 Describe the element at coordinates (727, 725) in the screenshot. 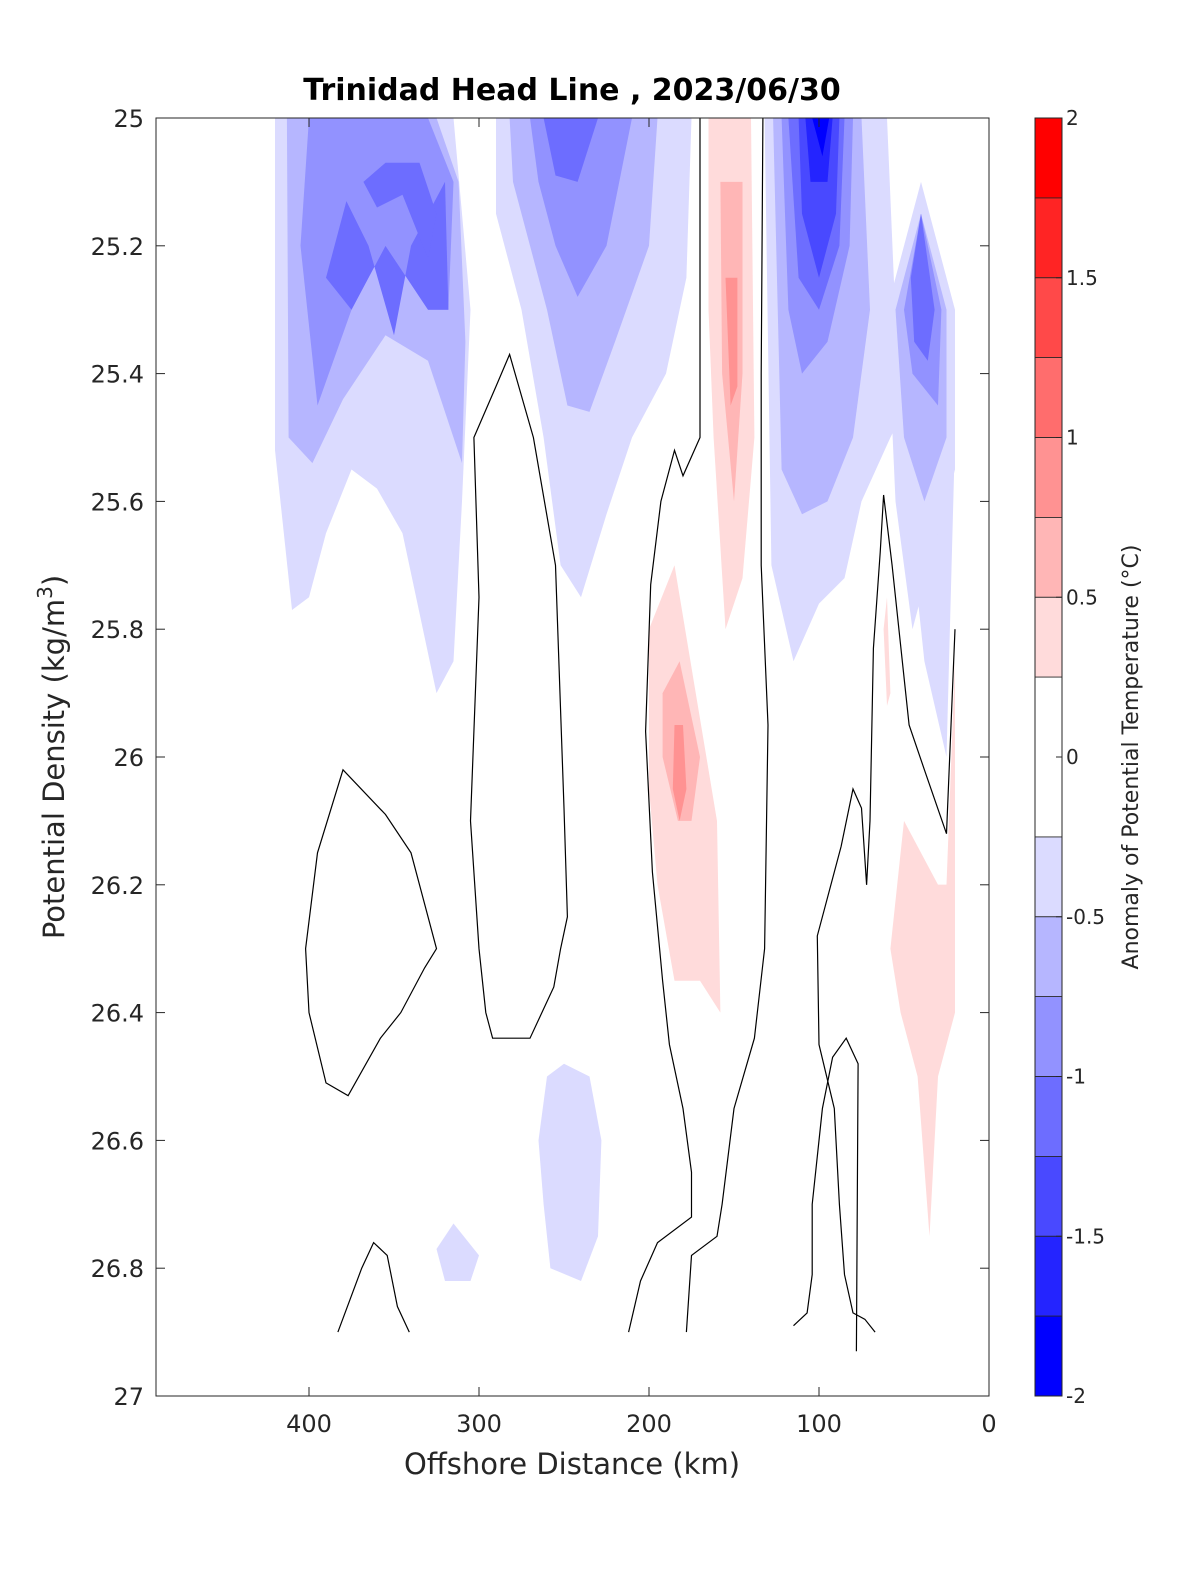

I see `contour-zero-d` at that location.